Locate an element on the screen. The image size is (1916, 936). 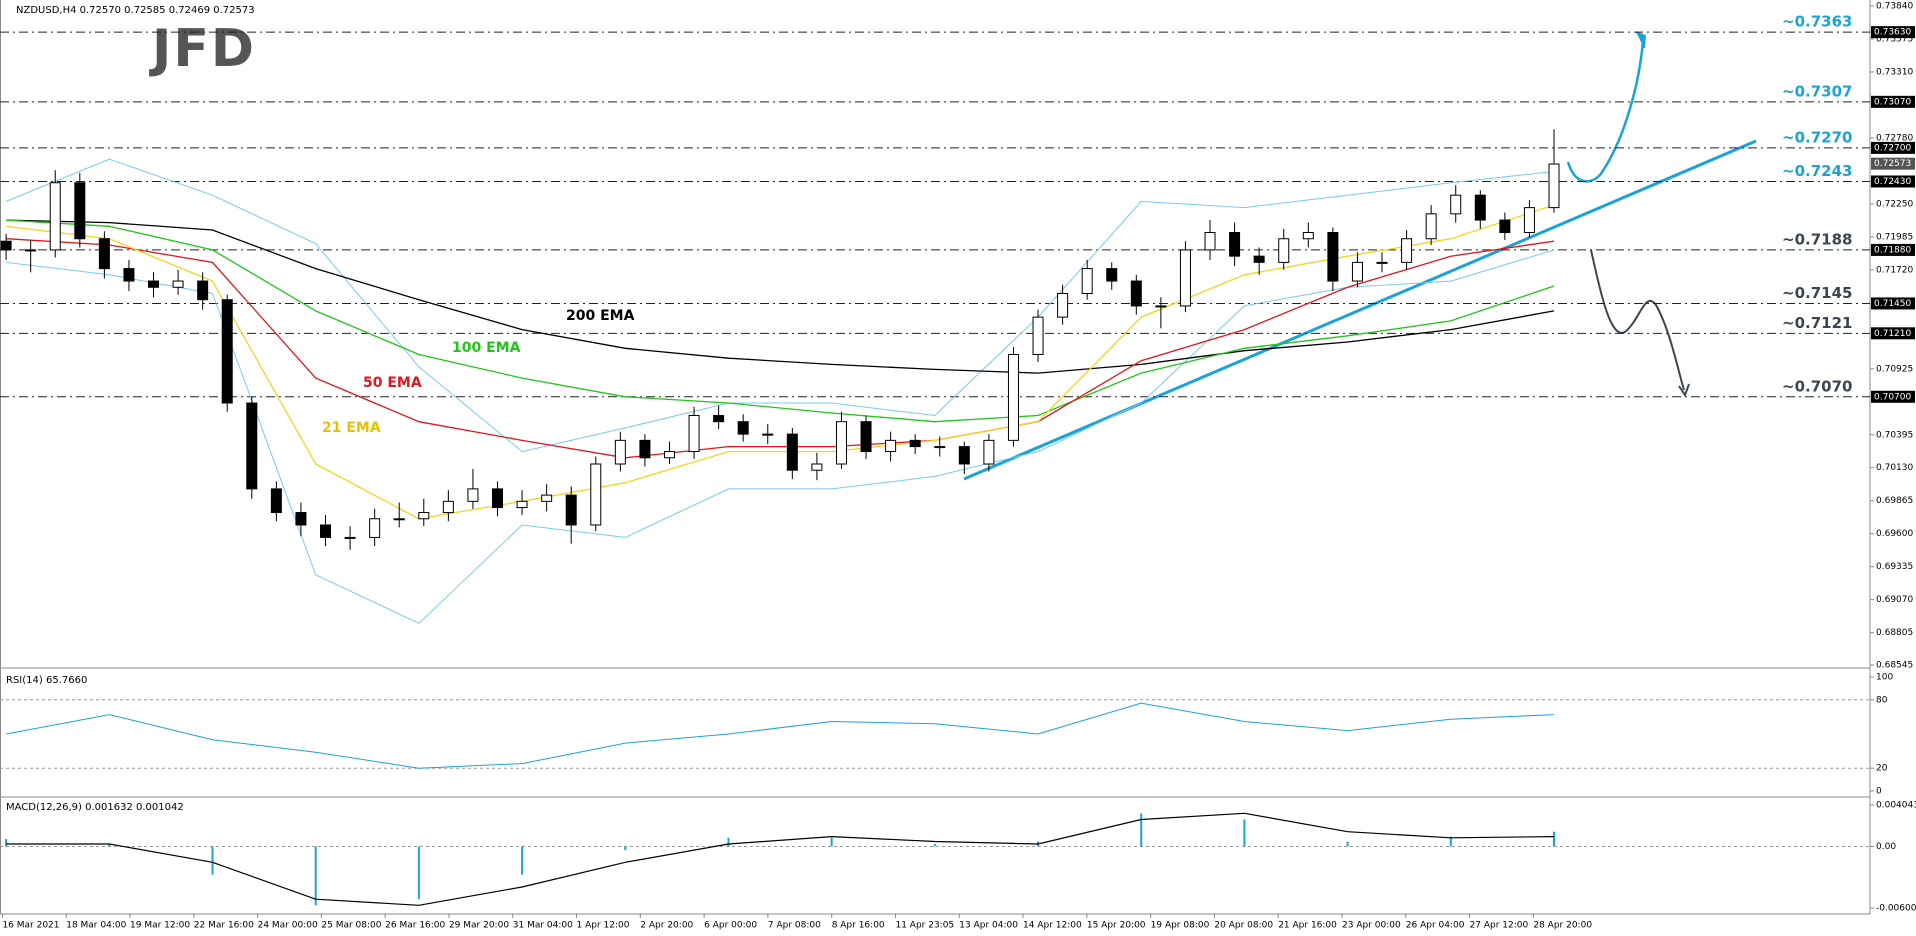
x-tick-label: 18 Mar 04:00 is located at coordinates (96, 926).